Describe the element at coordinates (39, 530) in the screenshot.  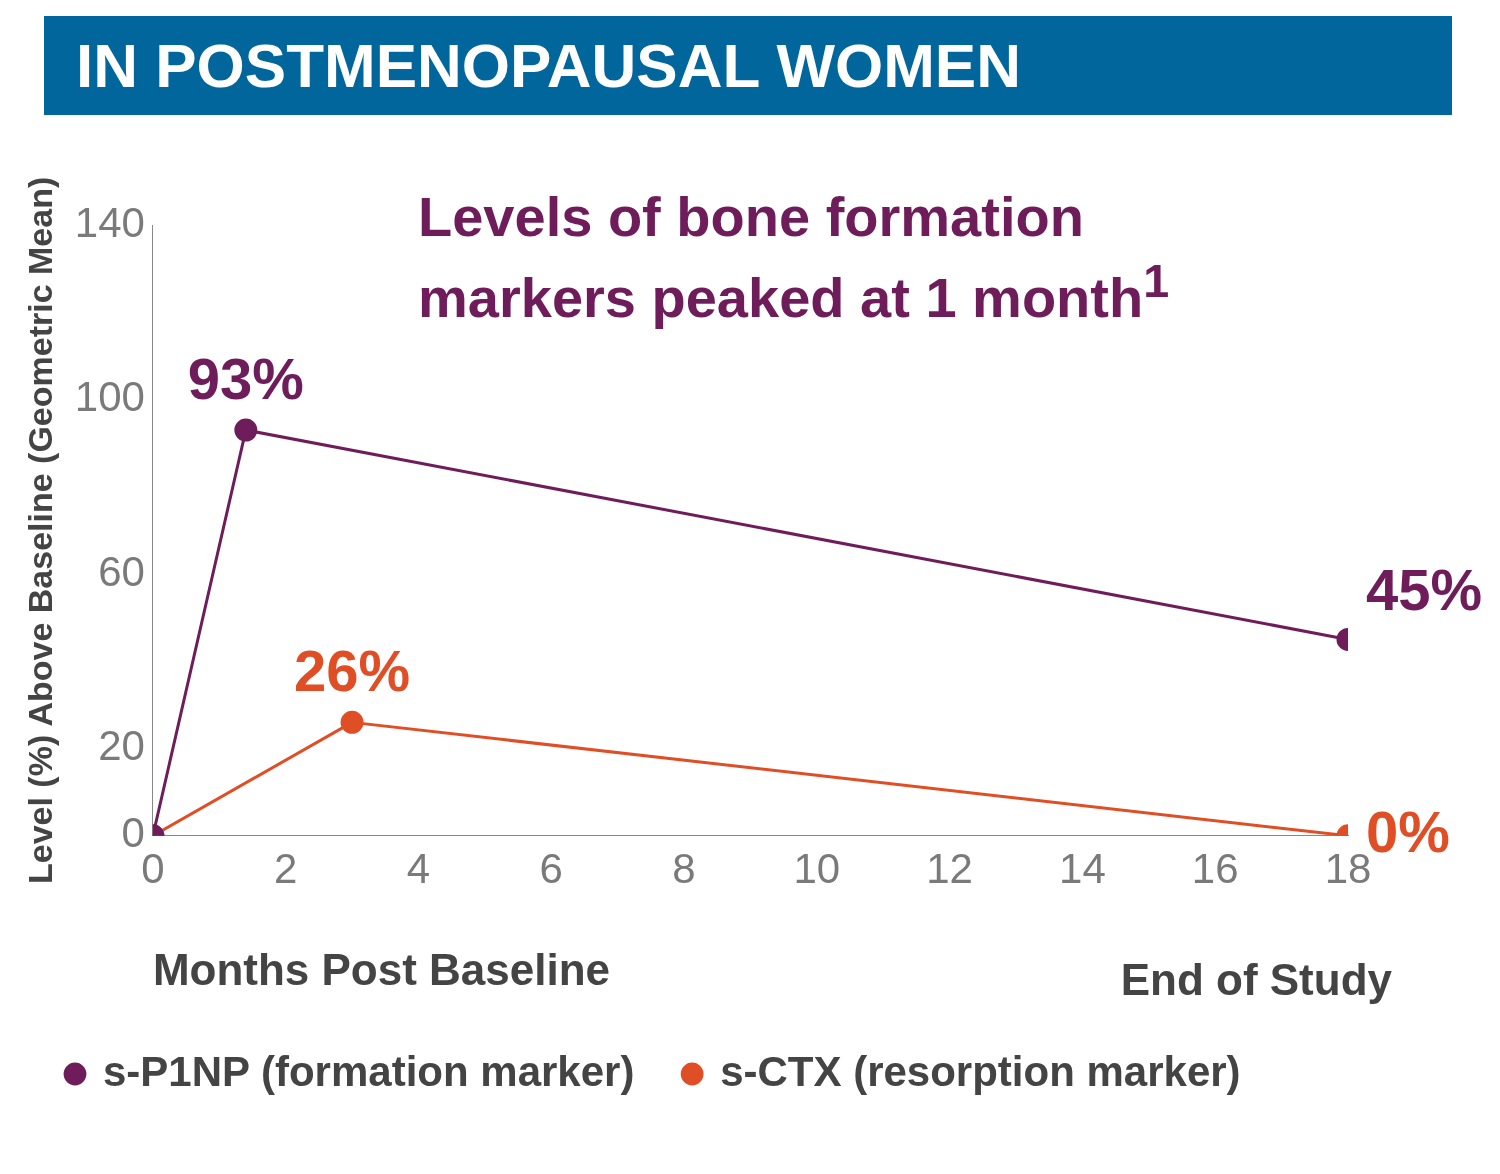
I see `y-axis-title: Level (%) Above Baseline (Geometric Mean)` at that location.